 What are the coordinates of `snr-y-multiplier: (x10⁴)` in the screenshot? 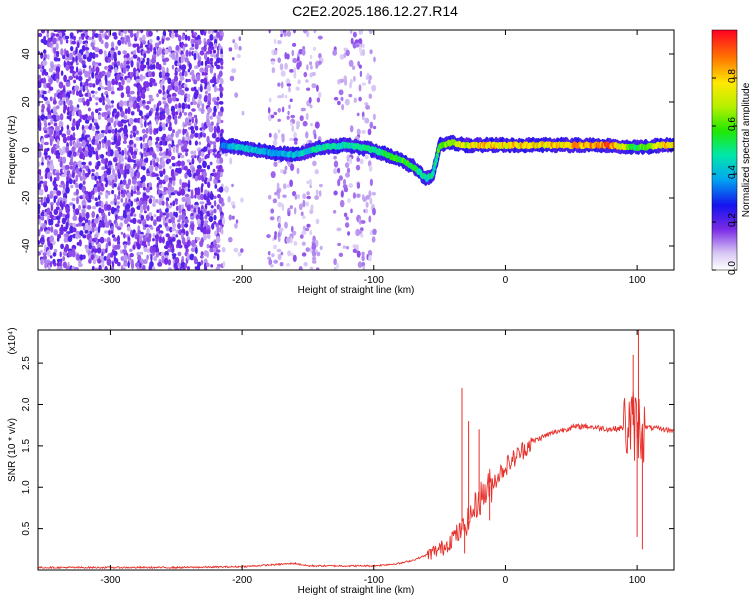 It's located at (12, 340).